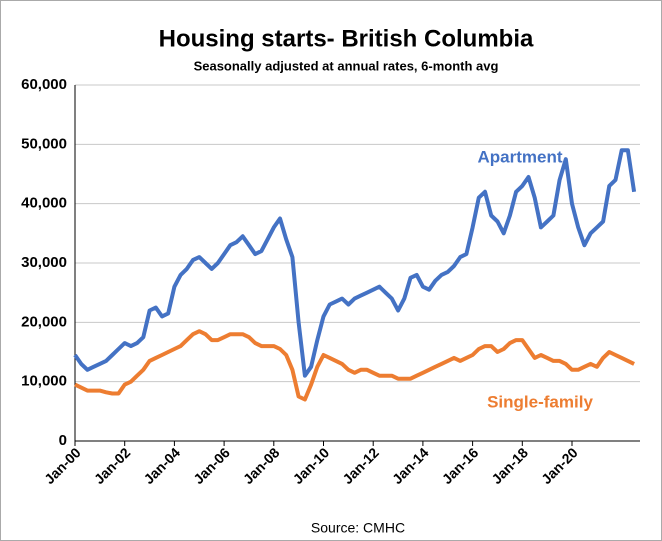  What do you see at coordinates (540, 401) in the screenshot?
I see `series-label: Single-family` at bounding box center [540, 401].